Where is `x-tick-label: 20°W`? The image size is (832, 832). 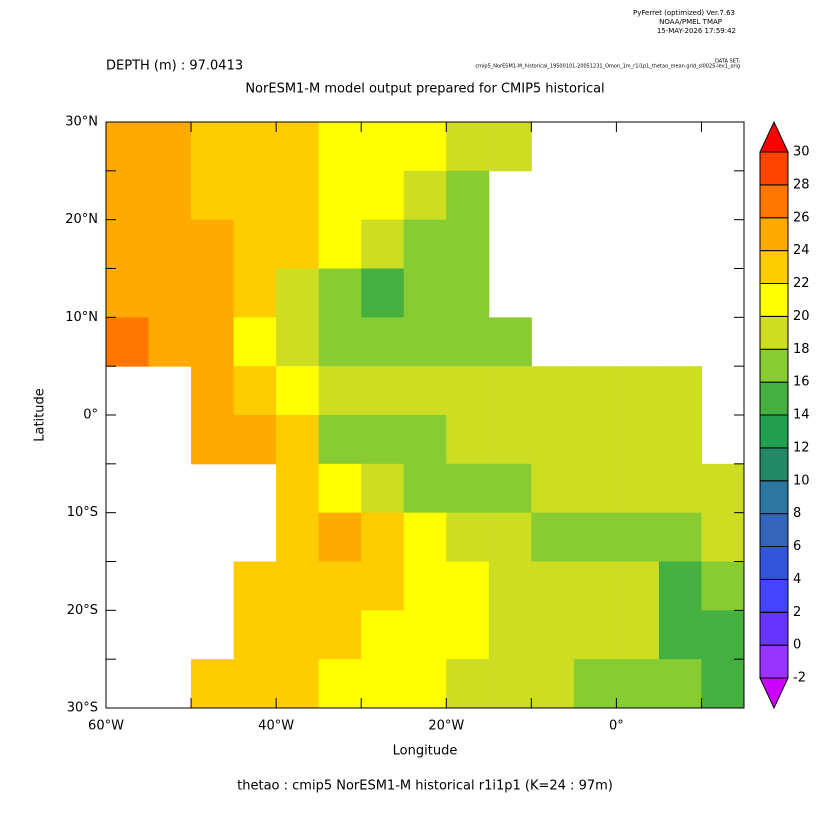 x-tick-label: 20°W is located at coordinates (446, 726).